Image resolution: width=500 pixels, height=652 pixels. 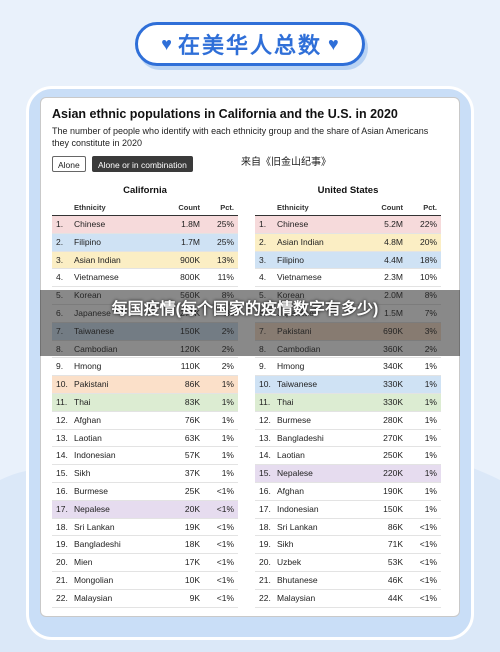 What do you see at coordinates (95, 455) in the screenshot?
I see `row-ethnicity: Indonesian` at bounding box center [95, 455].